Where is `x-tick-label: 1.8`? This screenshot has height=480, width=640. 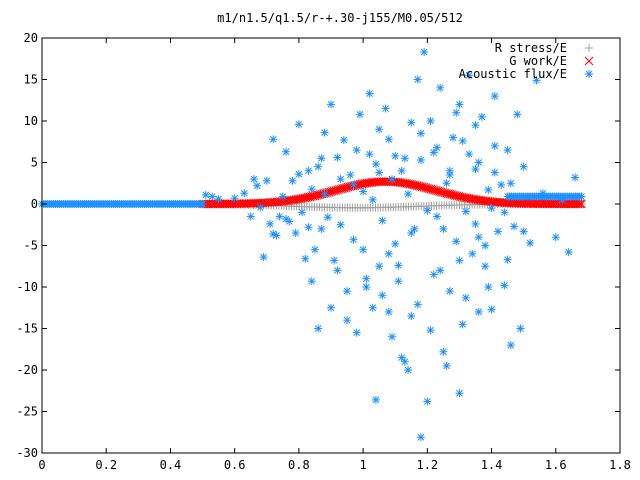 x-tick-label: 1.8 is located at coordinates (620, 465).